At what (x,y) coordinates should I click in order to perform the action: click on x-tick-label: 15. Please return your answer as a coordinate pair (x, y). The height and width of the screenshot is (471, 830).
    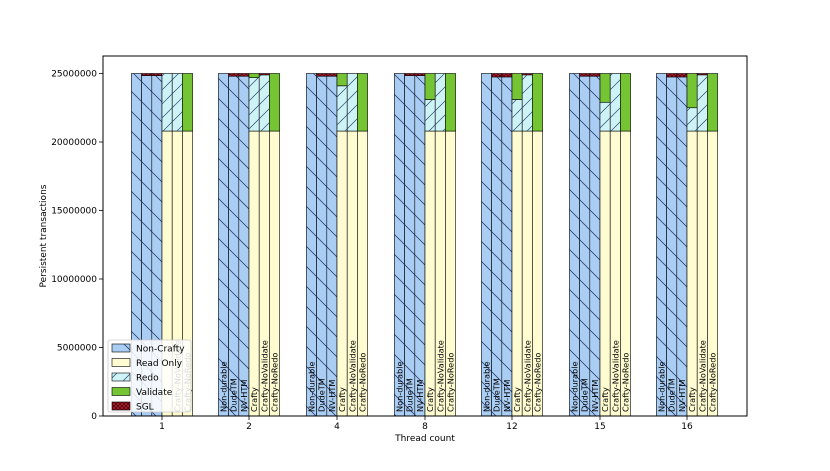
    Looking at the image, I should click on (599, 427).